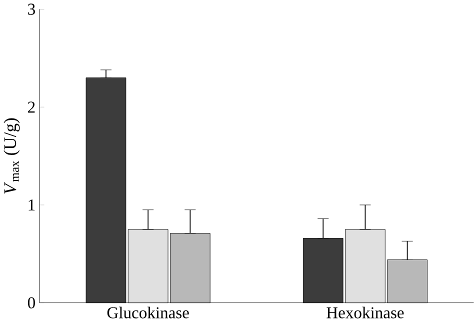  Describe the element at coordinates (31, 204) in the screenshot. I see `y-tick-label: 1` at that location.